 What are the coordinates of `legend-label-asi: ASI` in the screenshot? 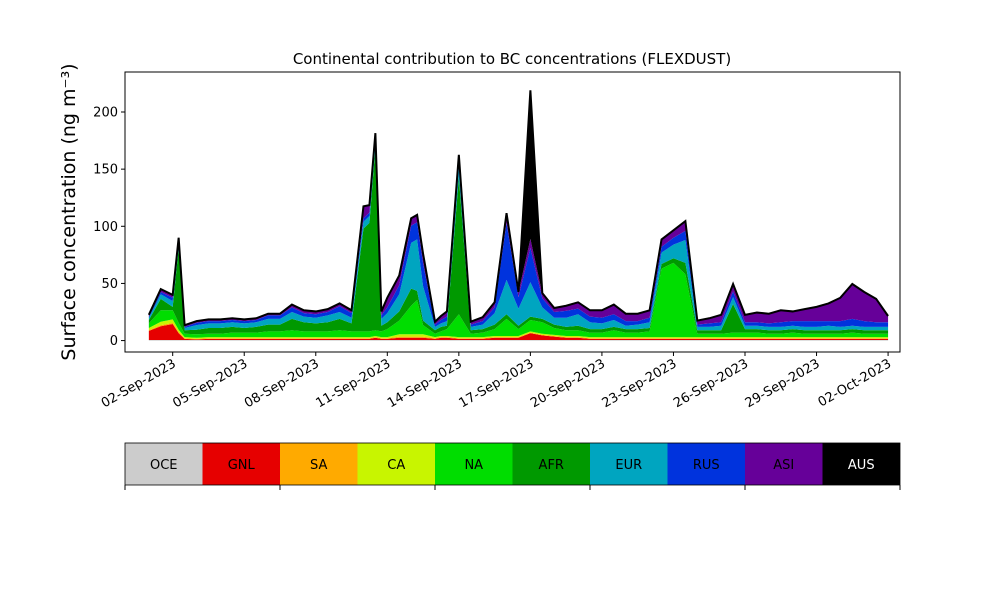 It's located at (783, 465).